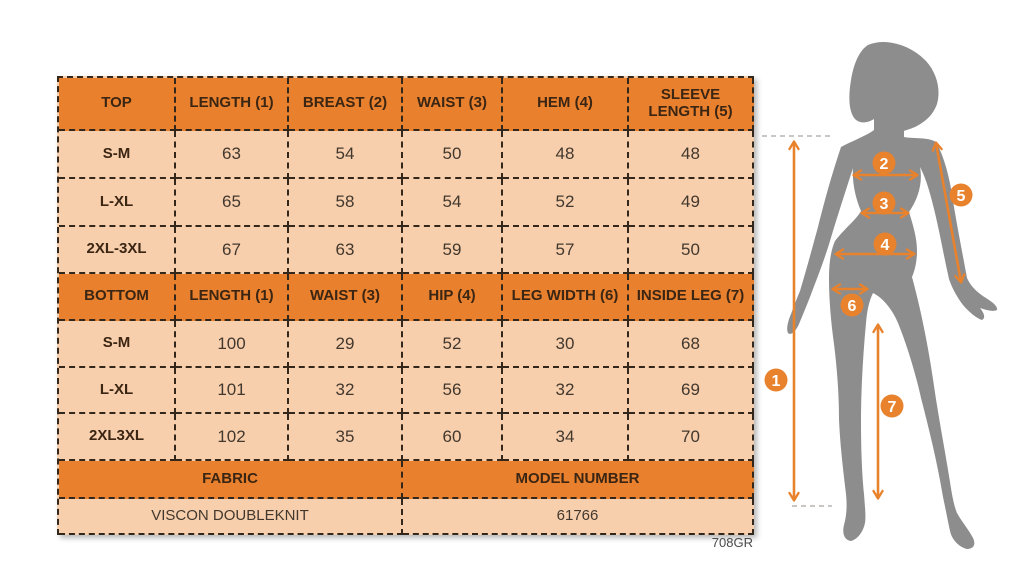 The width and height of the screenshot is (1024, 568). What do you see at coordinates (691, 344) in the screenshot?
I see `value-cell: 68` at bounding box center [691, 344].